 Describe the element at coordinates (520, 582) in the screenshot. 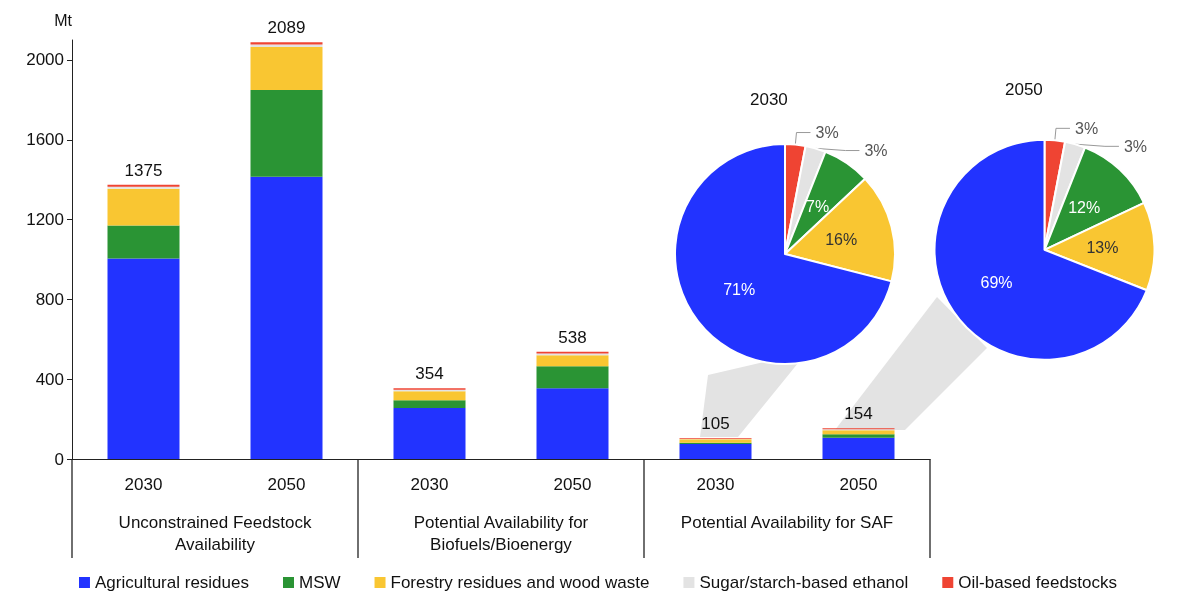

I see `legend-label: Forestry residues and wood waste` at that location.